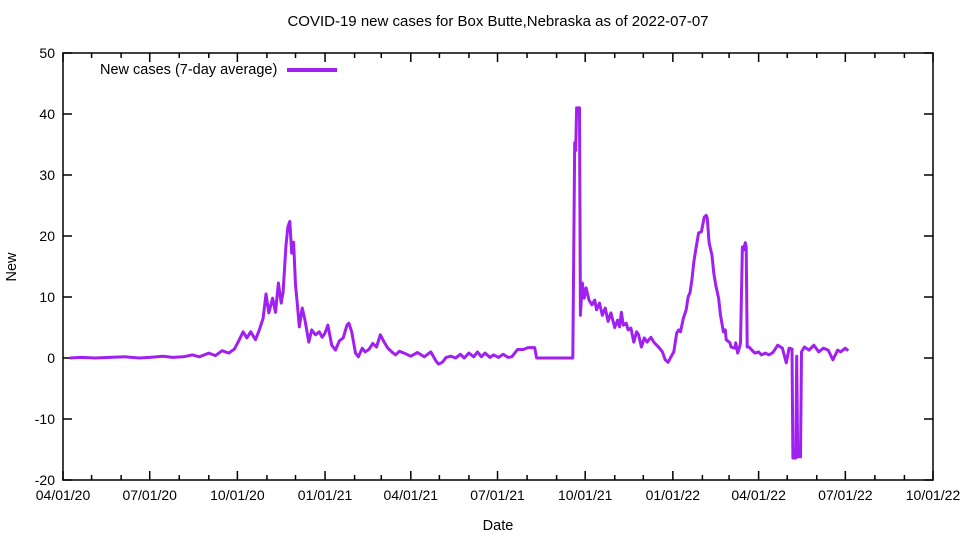 This screenshot has width=960, height=540. I want to click on y-tick-label: 10, so click(47, 297).